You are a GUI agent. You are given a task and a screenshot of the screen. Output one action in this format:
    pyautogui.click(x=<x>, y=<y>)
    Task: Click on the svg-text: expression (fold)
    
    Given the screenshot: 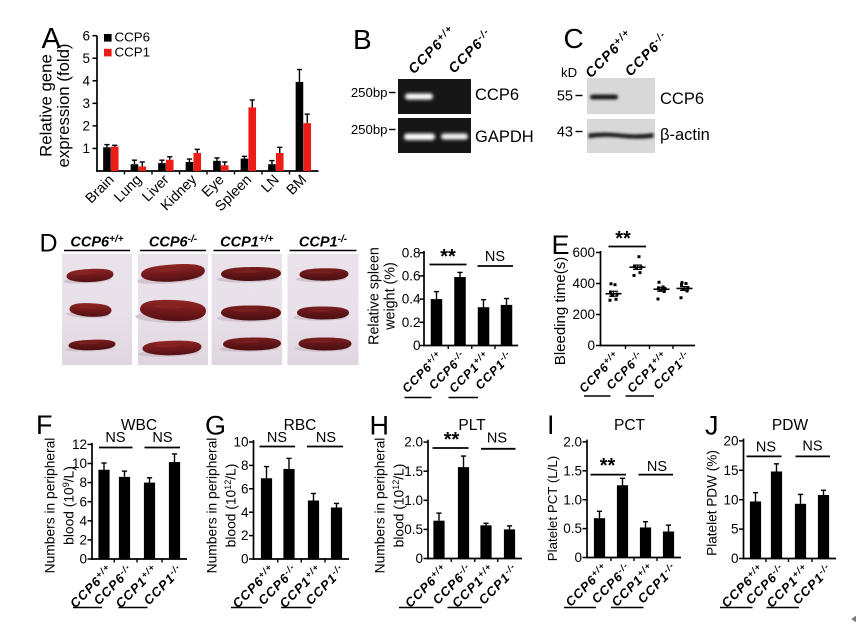 What is the action you would take?
    pyautogui.click(x=63, y=105)
    